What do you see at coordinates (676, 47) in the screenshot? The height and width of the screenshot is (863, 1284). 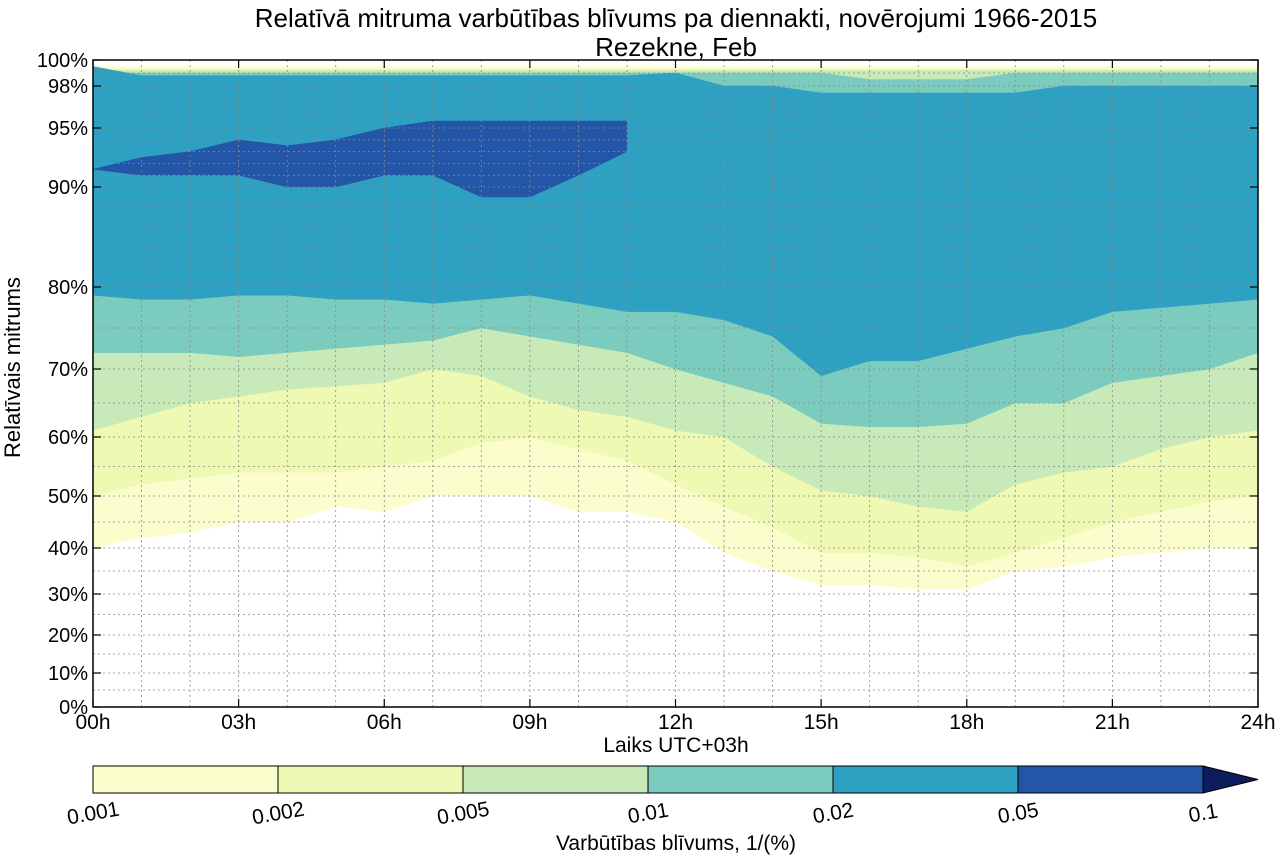 I see `chart-subtitle: Rezekne, Feb` at bounding box center [676, 47].